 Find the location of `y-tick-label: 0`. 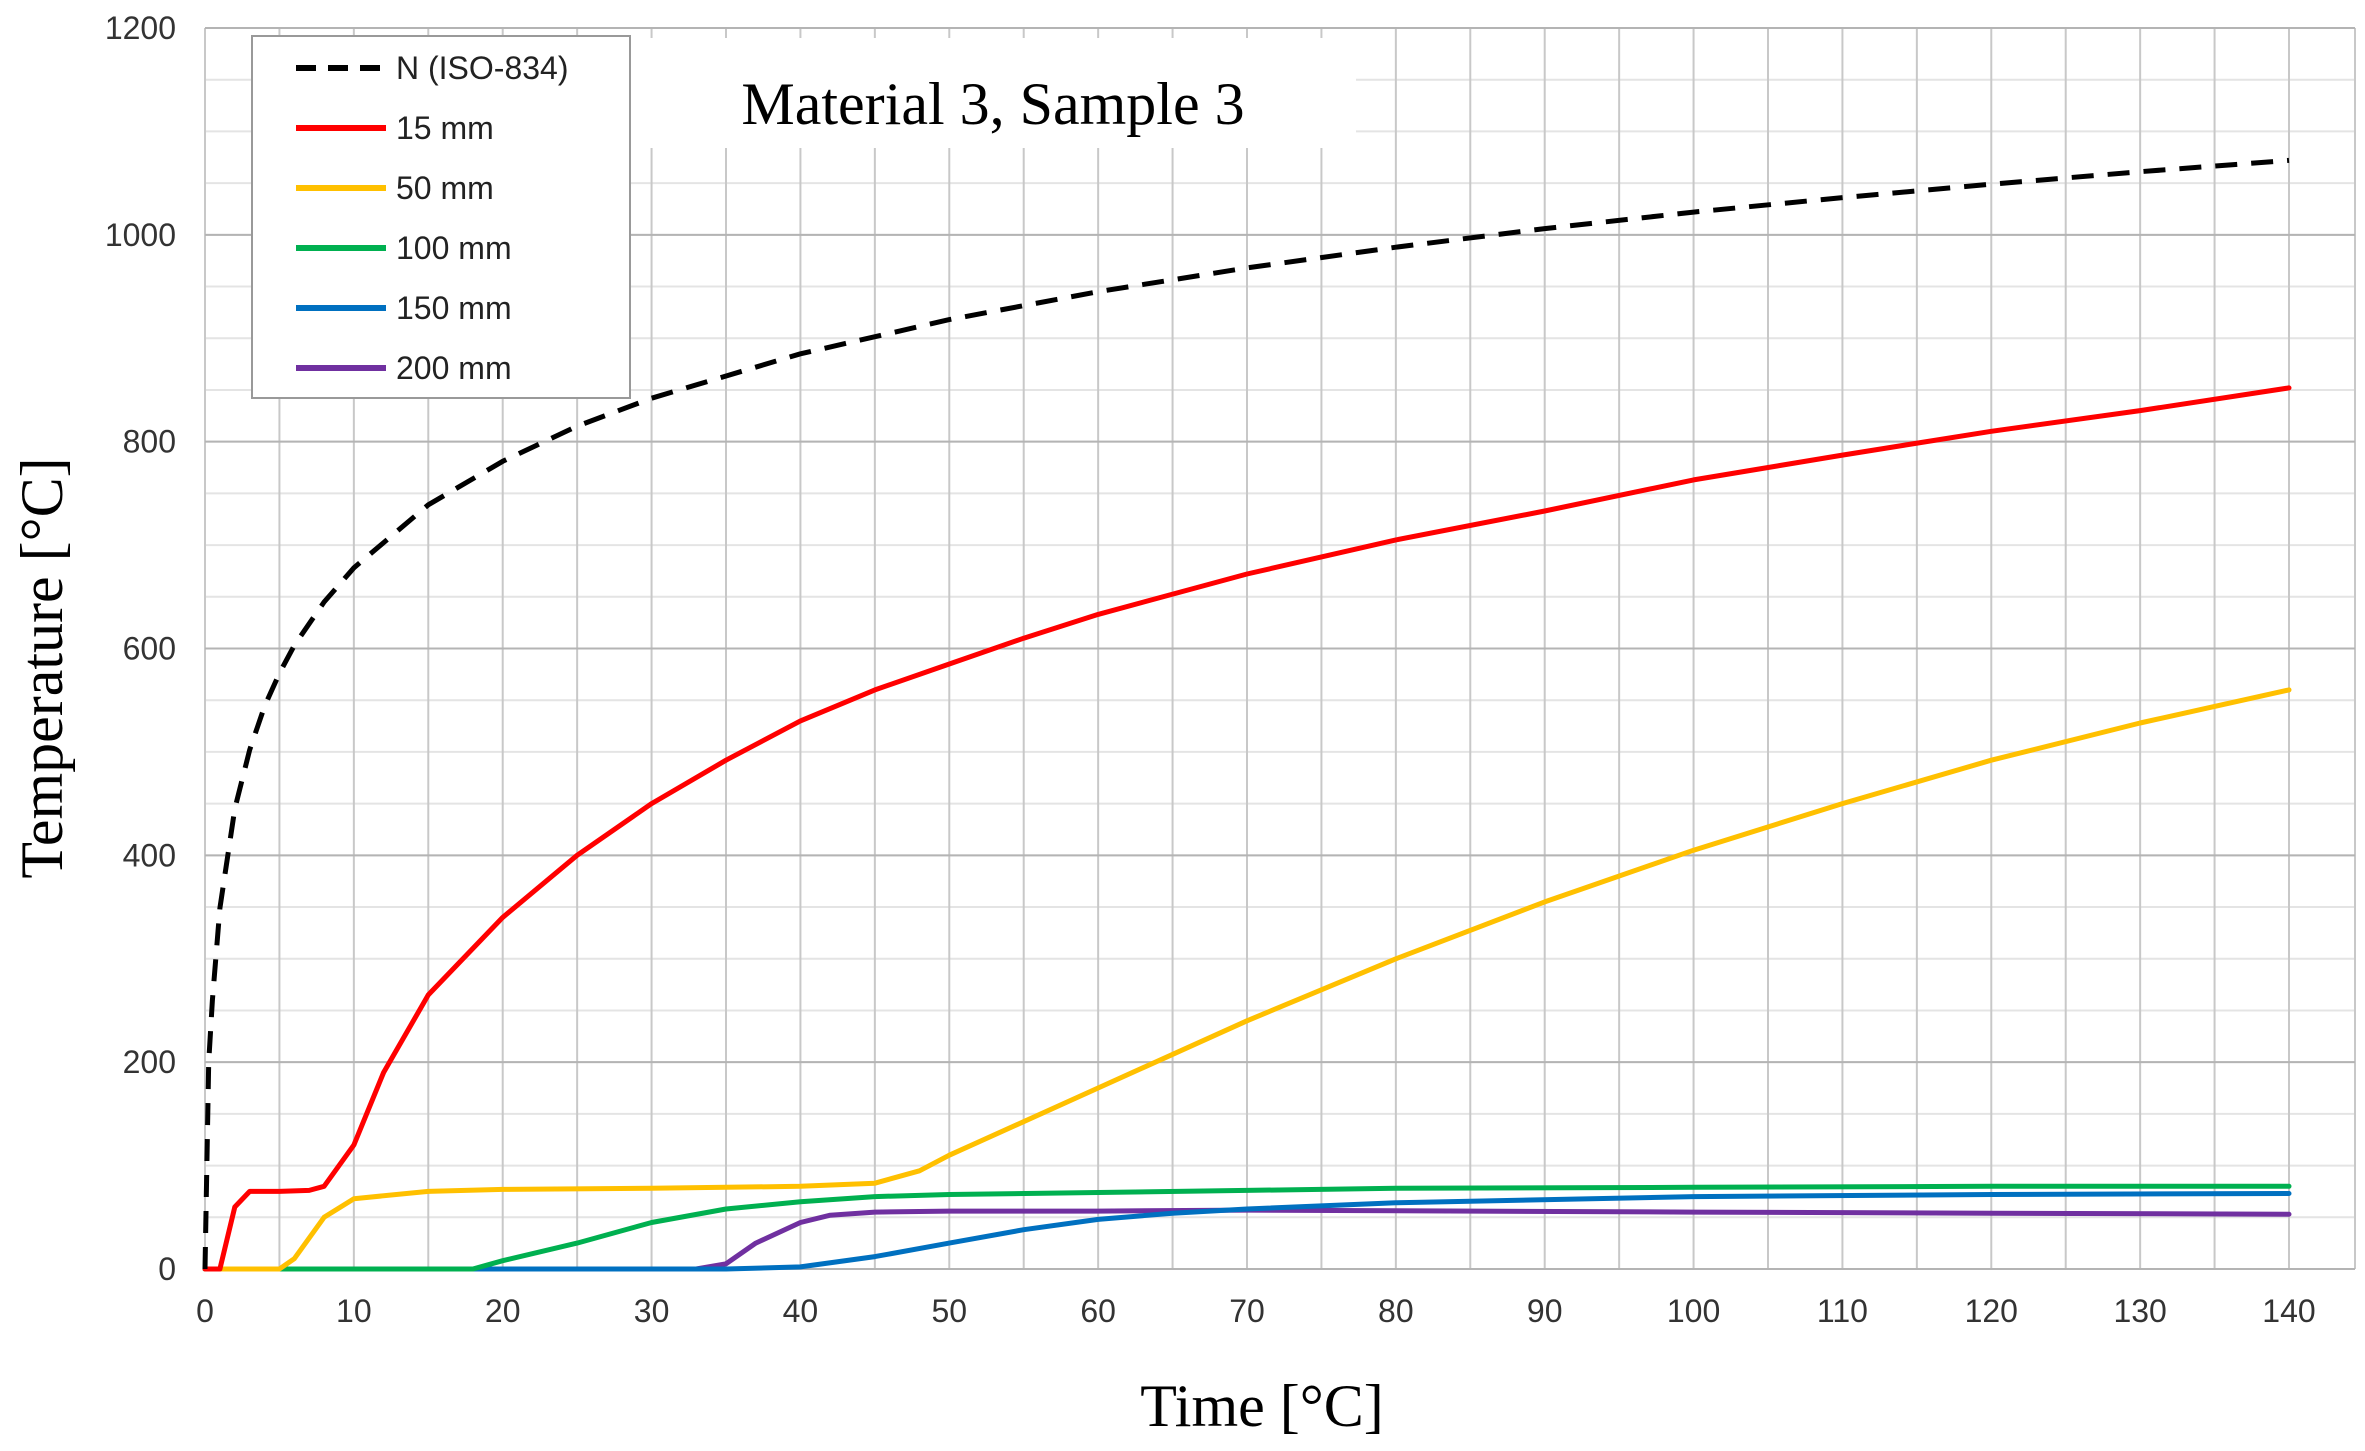

y-tick-label: 0 is located at coordinates (167, 1269).